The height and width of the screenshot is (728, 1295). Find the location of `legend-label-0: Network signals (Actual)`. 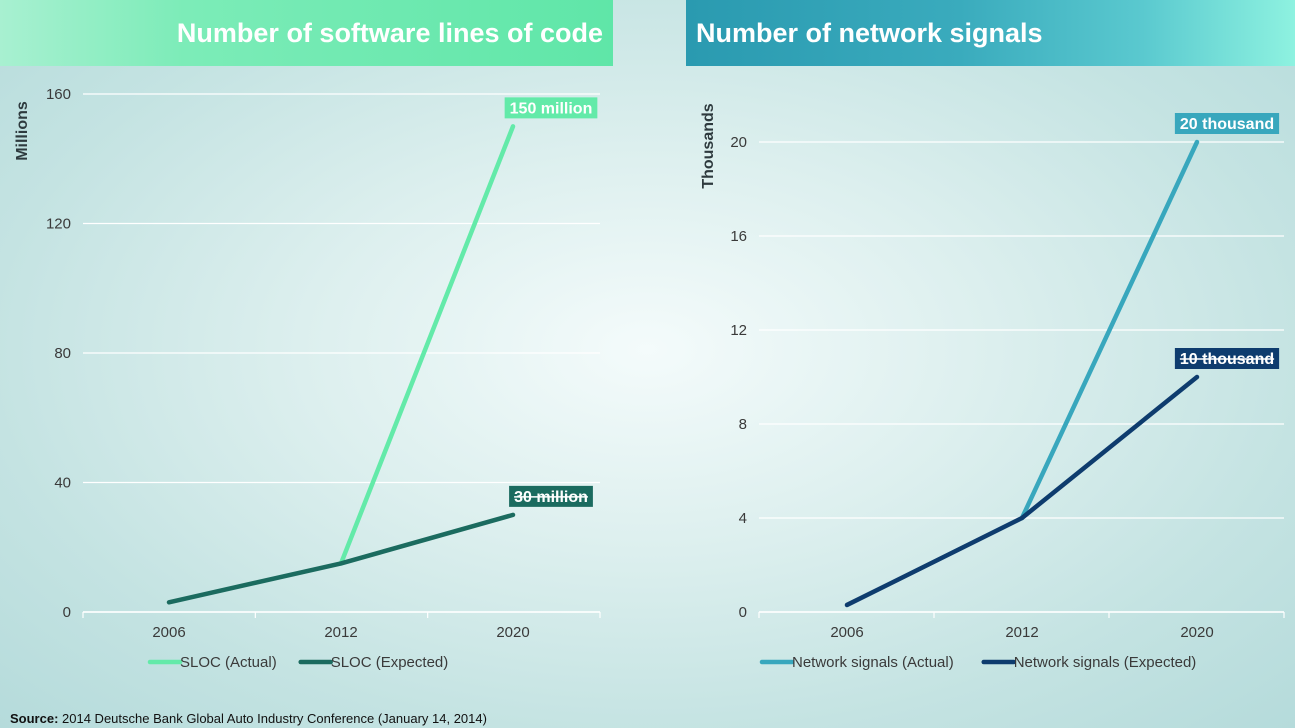

legend-label-0: Network signals (Actual) is located at coordinates (873, 662).